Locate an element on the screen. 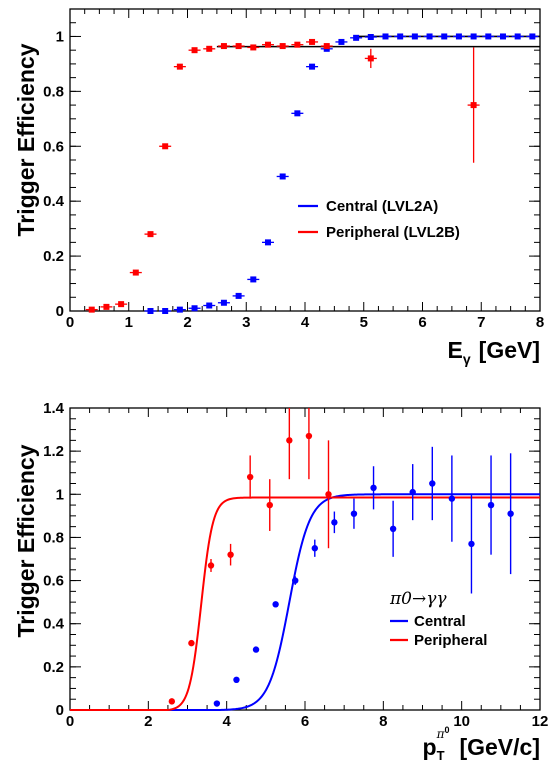  bottom-x-tick-labels: 0 2 4 6 8 10 12 is located at coordinates (307, 721).